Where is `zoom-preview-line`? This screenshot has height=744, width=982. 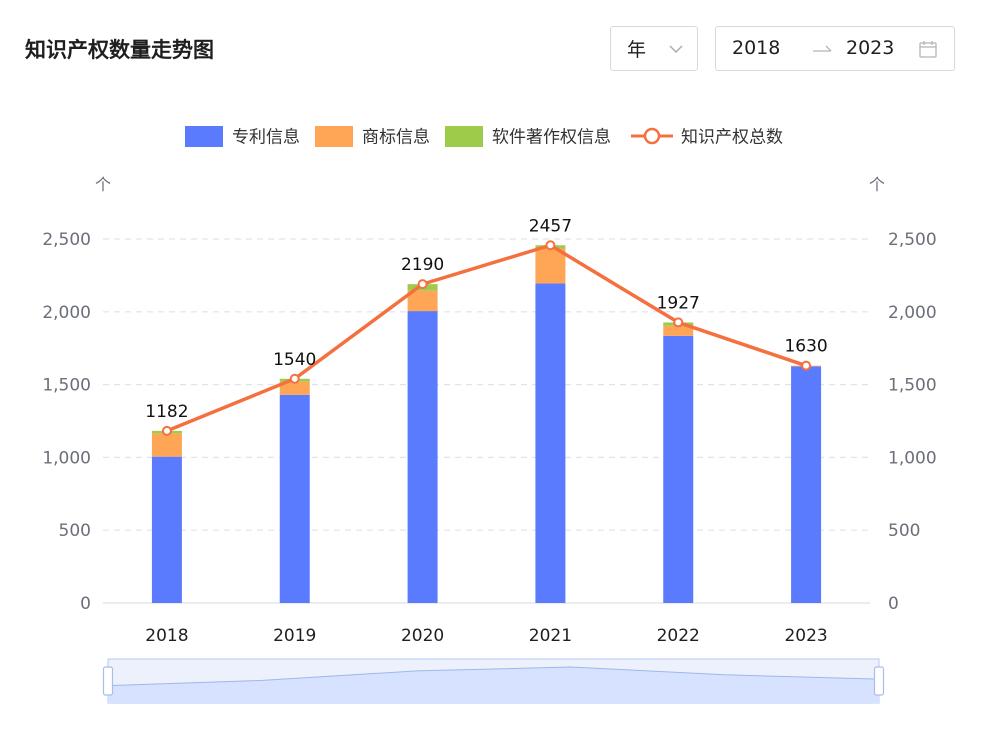 zoom-preview-line is located at coordinates (493, 676).